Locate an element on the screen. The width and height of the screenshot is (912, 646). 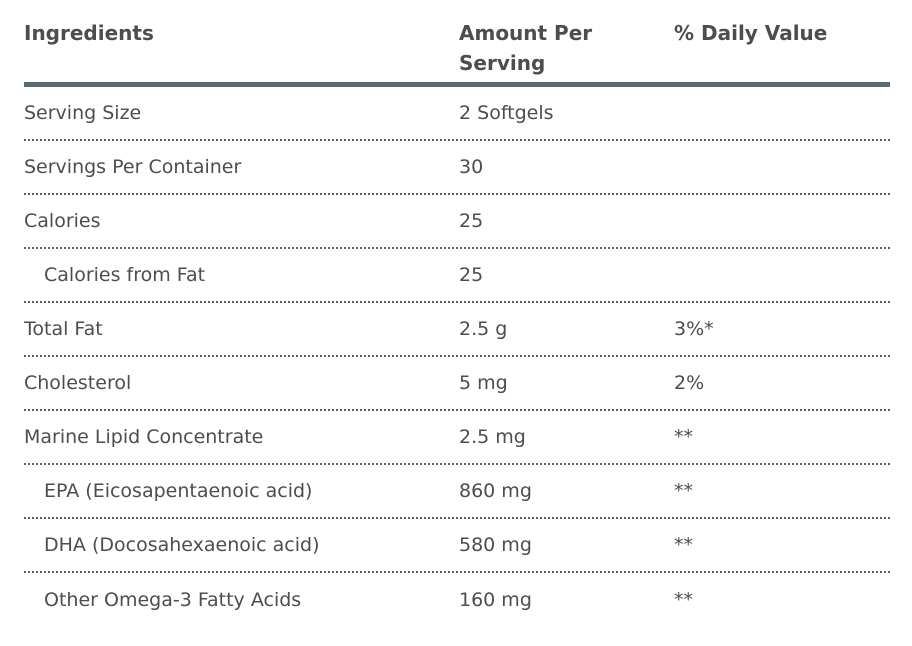
amount-cell: 5 mg is located at coordinates (483, 382).